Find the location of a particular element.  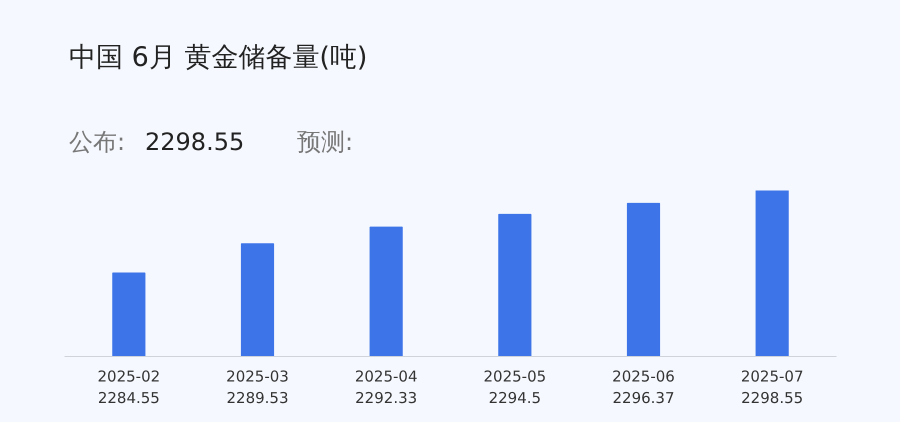

x-tick-label: 2025-04 is located at coordinates (386, 377).